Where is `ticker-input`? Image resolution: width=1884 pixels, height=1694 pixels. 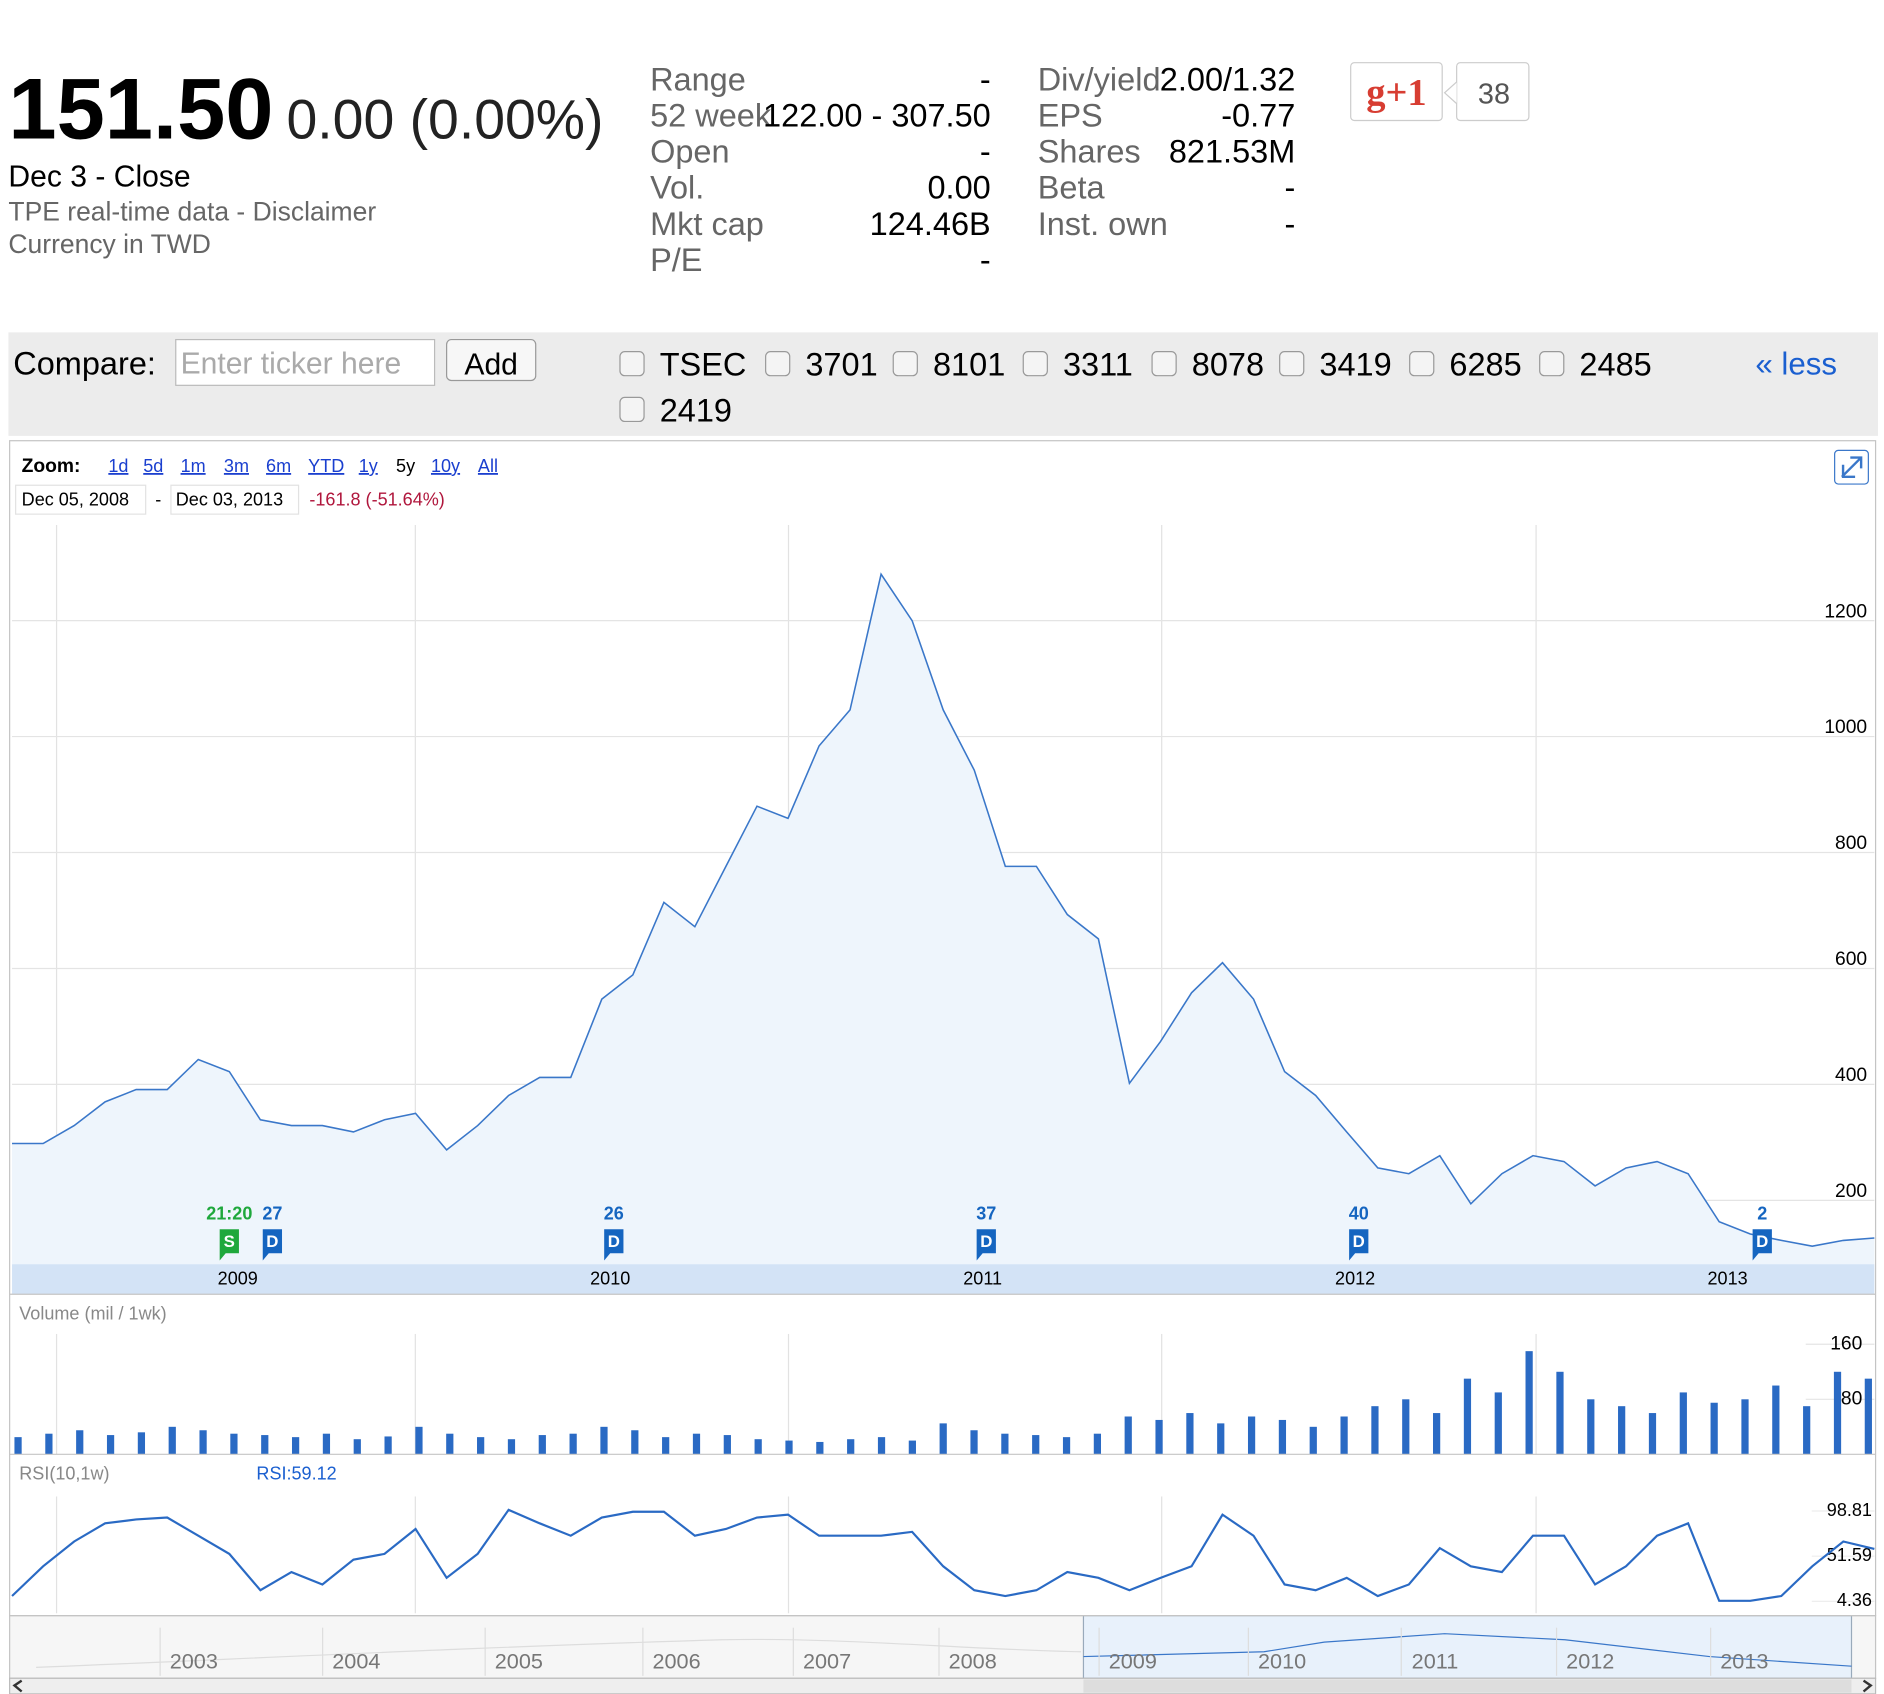 ticker-input is located at coordinates (305, 362).